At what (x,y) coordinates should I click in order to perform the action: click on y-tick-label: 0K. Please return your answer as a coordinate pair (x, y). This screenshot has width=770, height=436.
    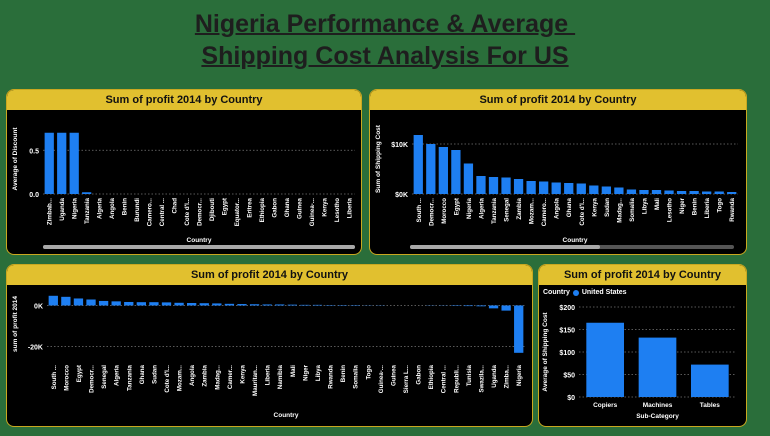
    Looking at the image, I should click on (38, 306).